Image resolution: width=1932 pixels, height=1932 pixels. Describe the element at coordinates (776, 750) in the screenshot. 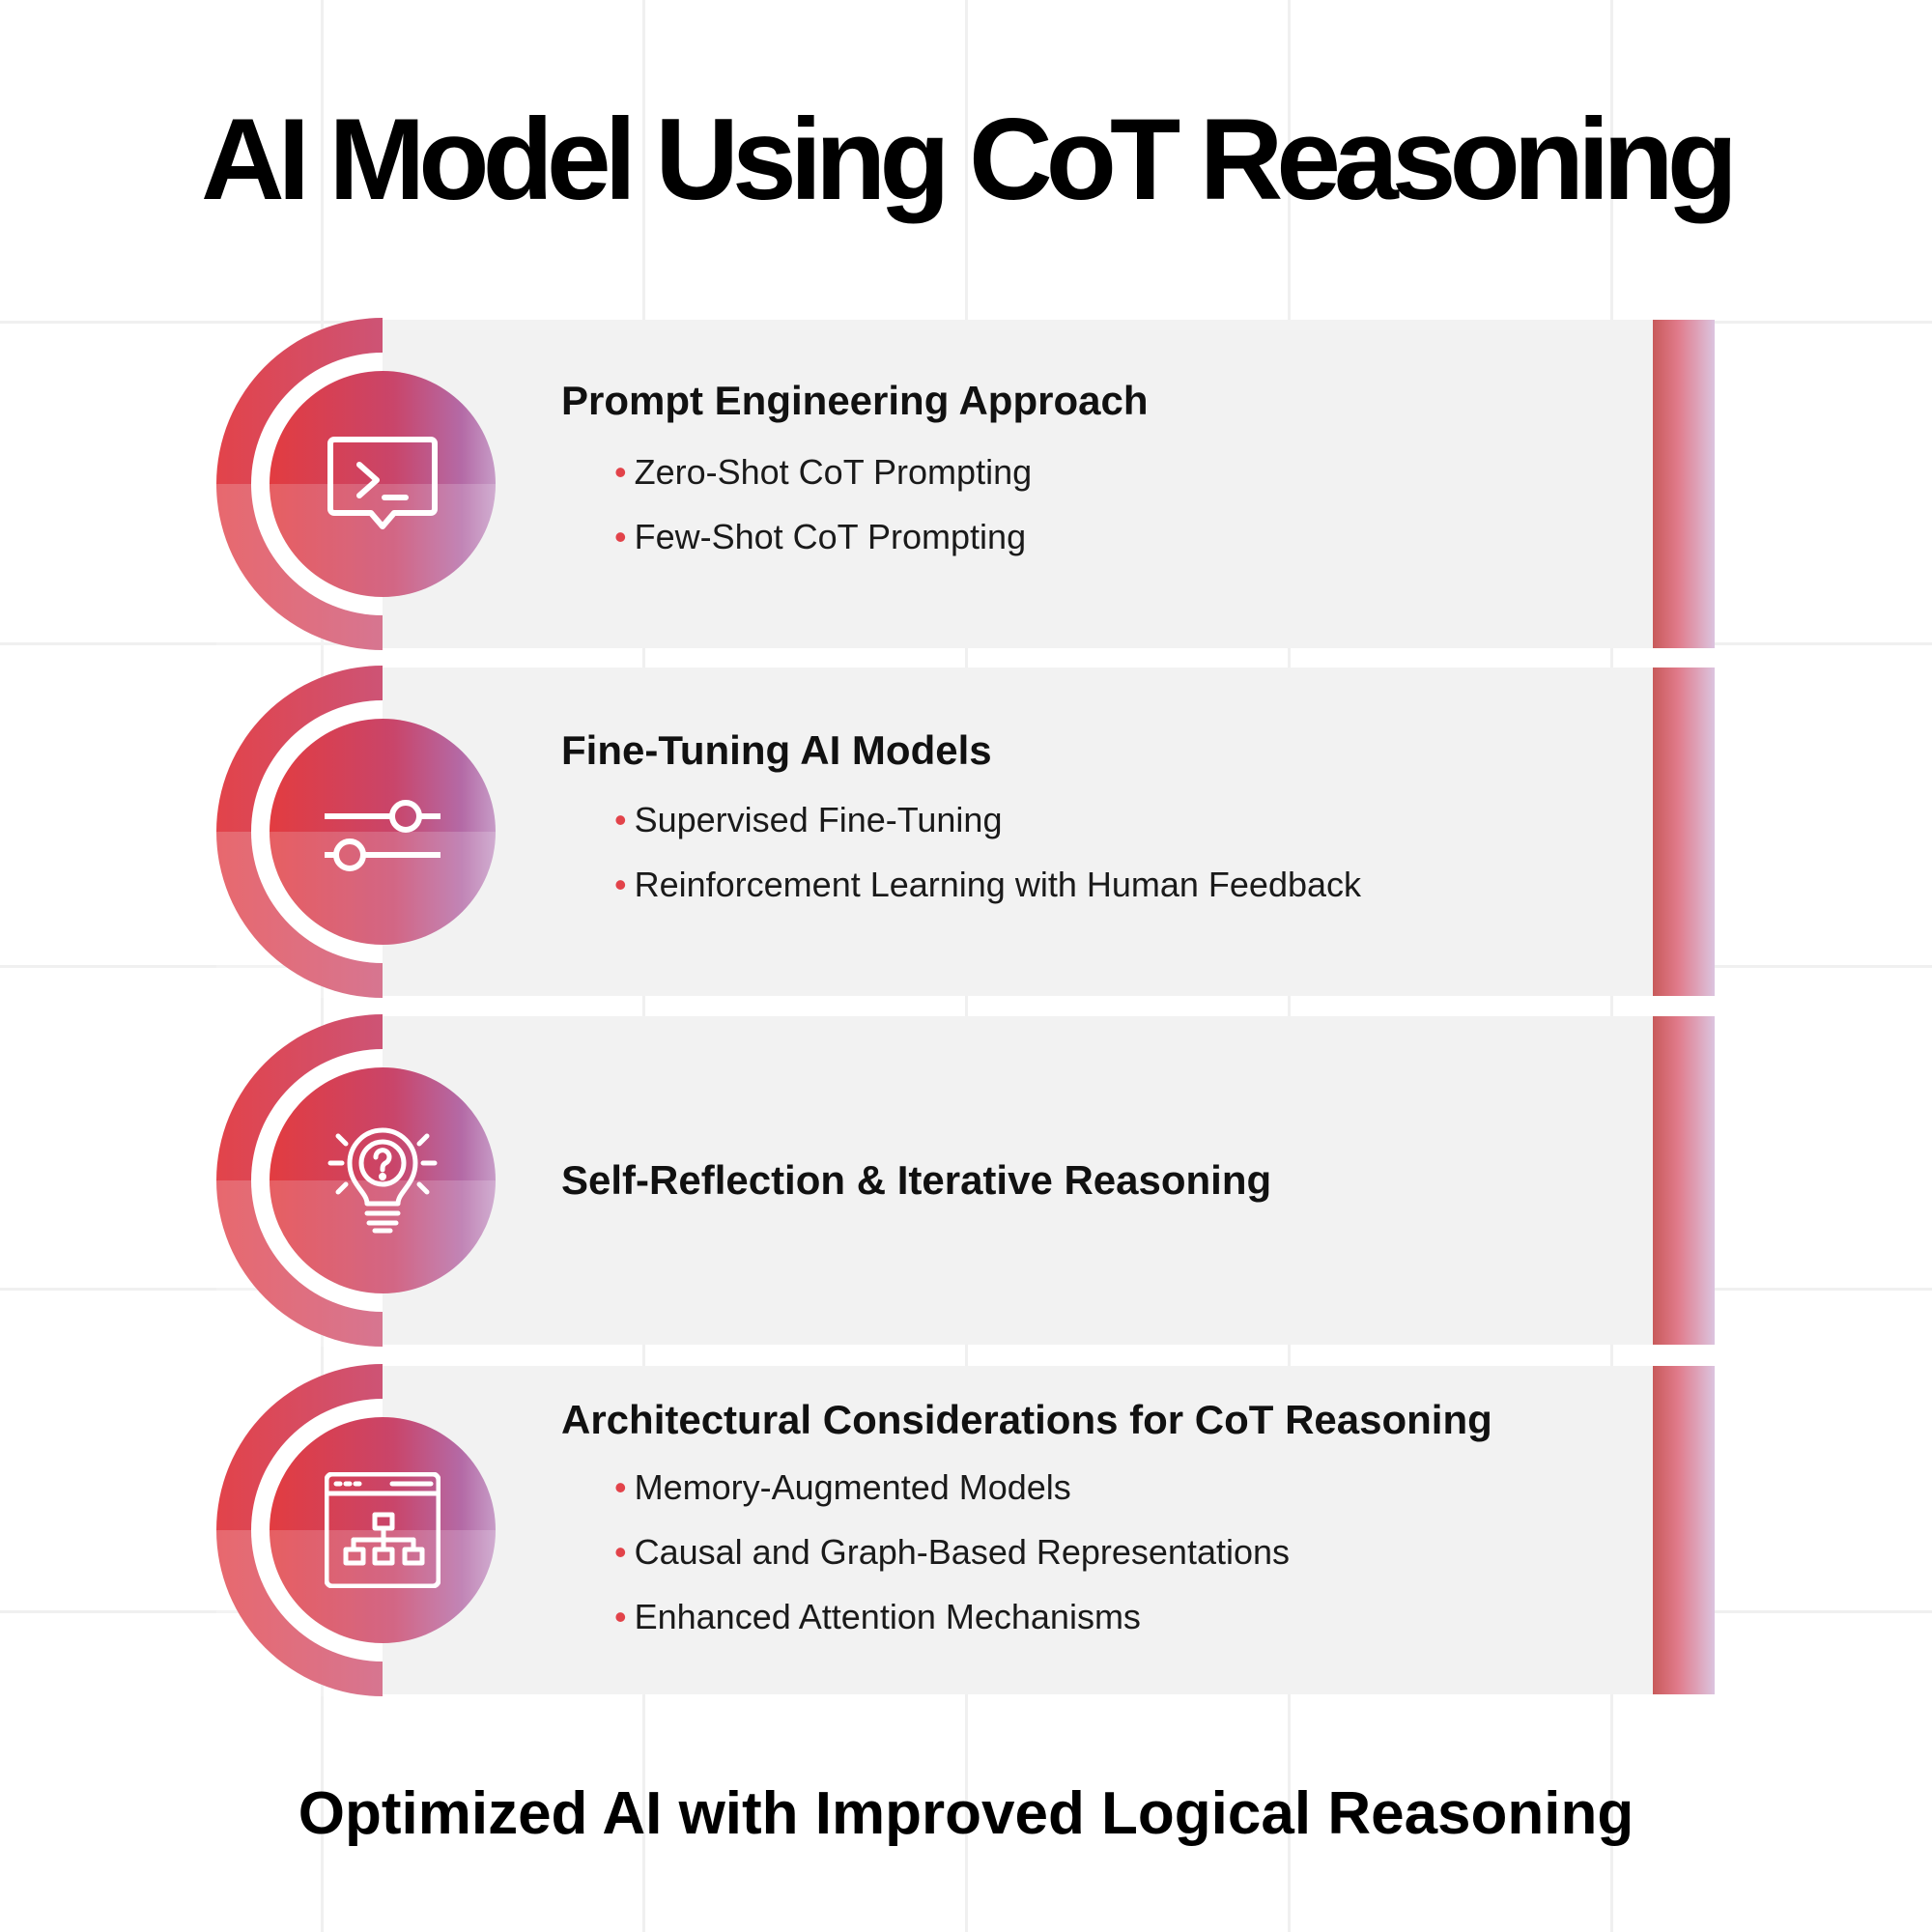

I see `step-heading: Fine-Tuning AI Models` at that location.